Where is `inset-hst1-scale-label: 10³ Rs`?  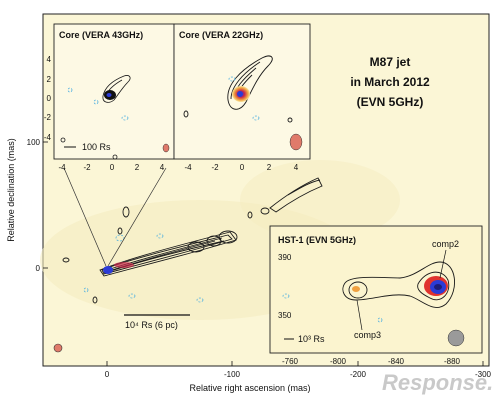
inset-hst1-scale-label: 10³ Rs is located at coordinates (311, 339).